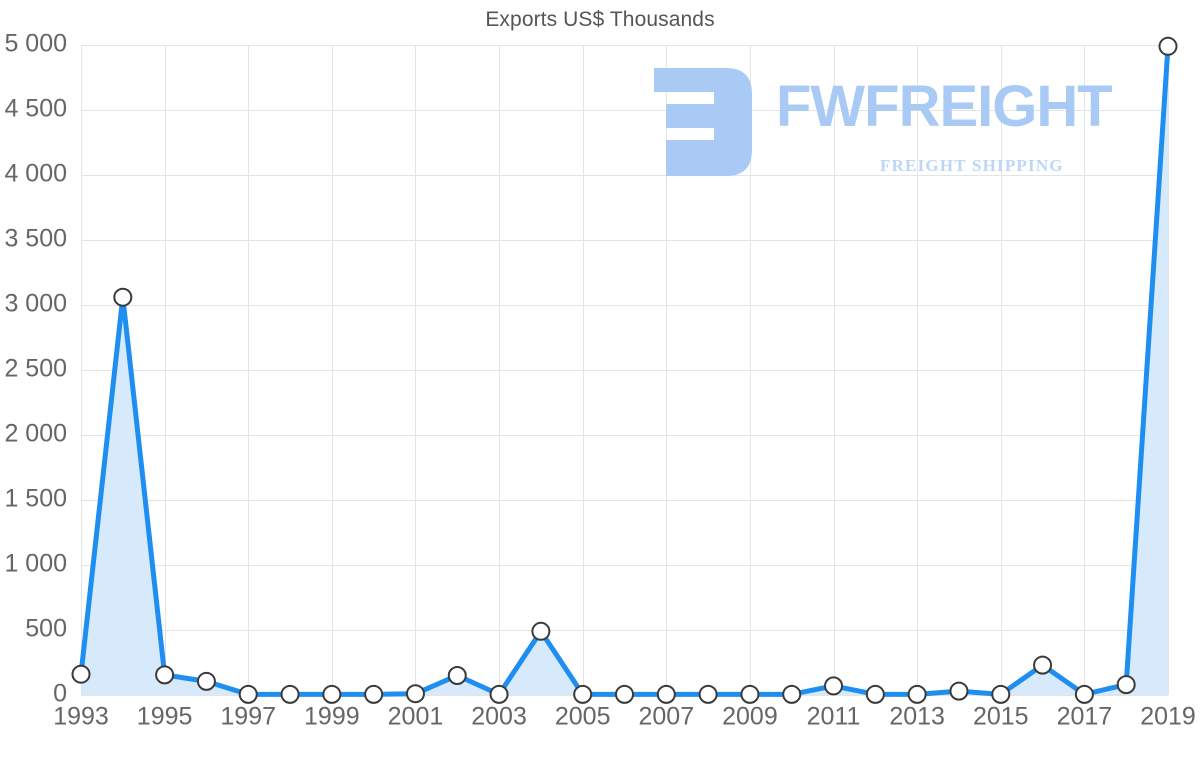 Image resolution: width=1200 pixels, height=763 pixels. I want to click on x-axis-tick-label: 1993, so click(81, 717).